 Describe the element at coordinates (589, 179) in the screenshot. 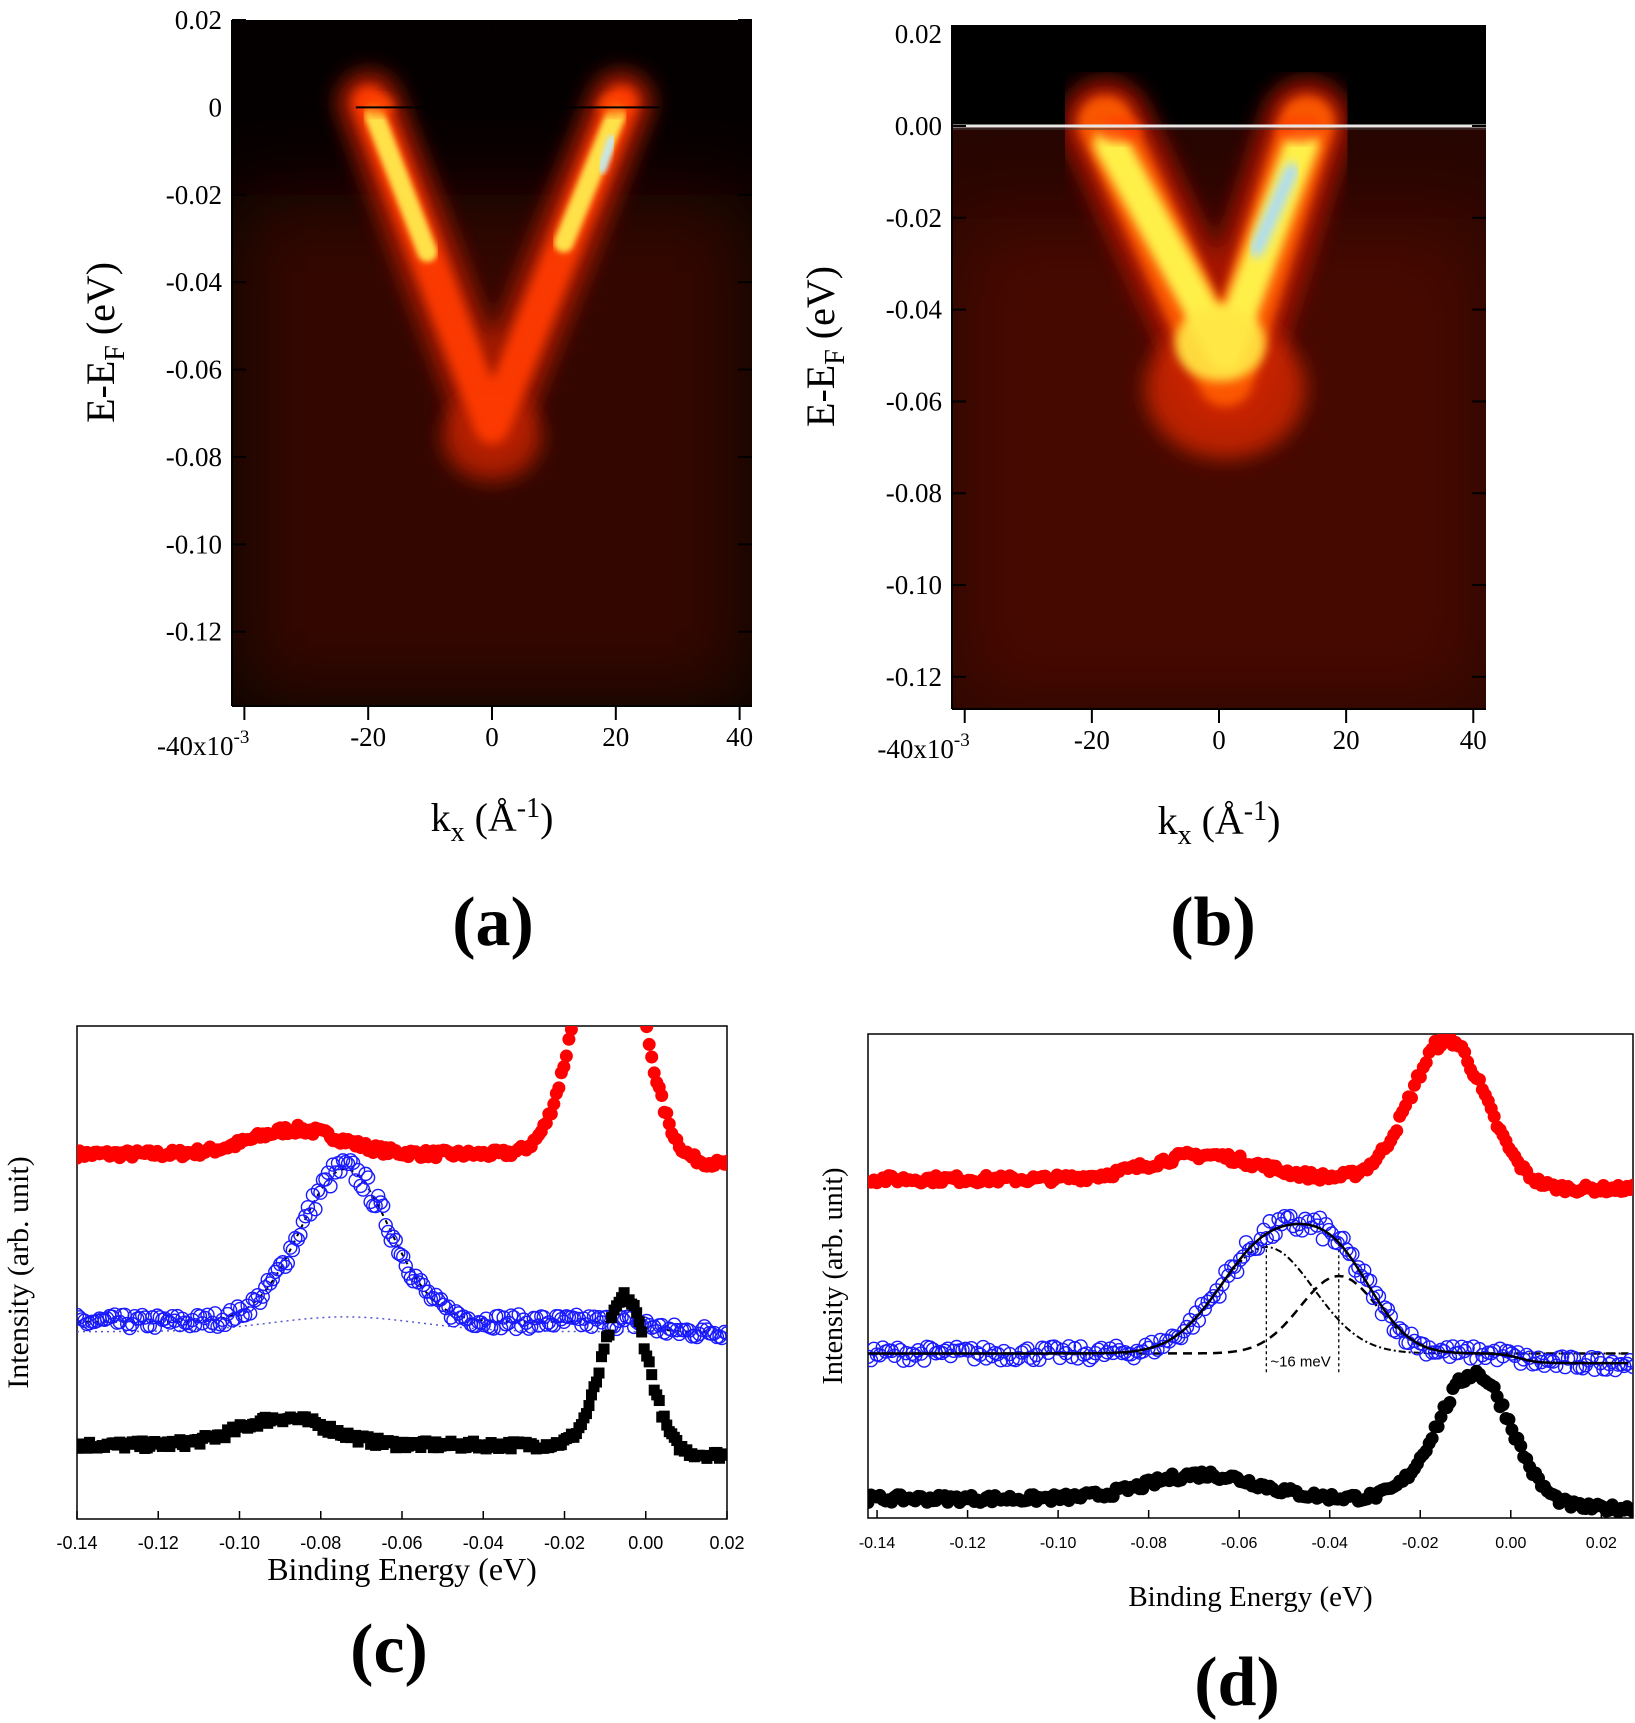

I see `band-core-right` at that location.